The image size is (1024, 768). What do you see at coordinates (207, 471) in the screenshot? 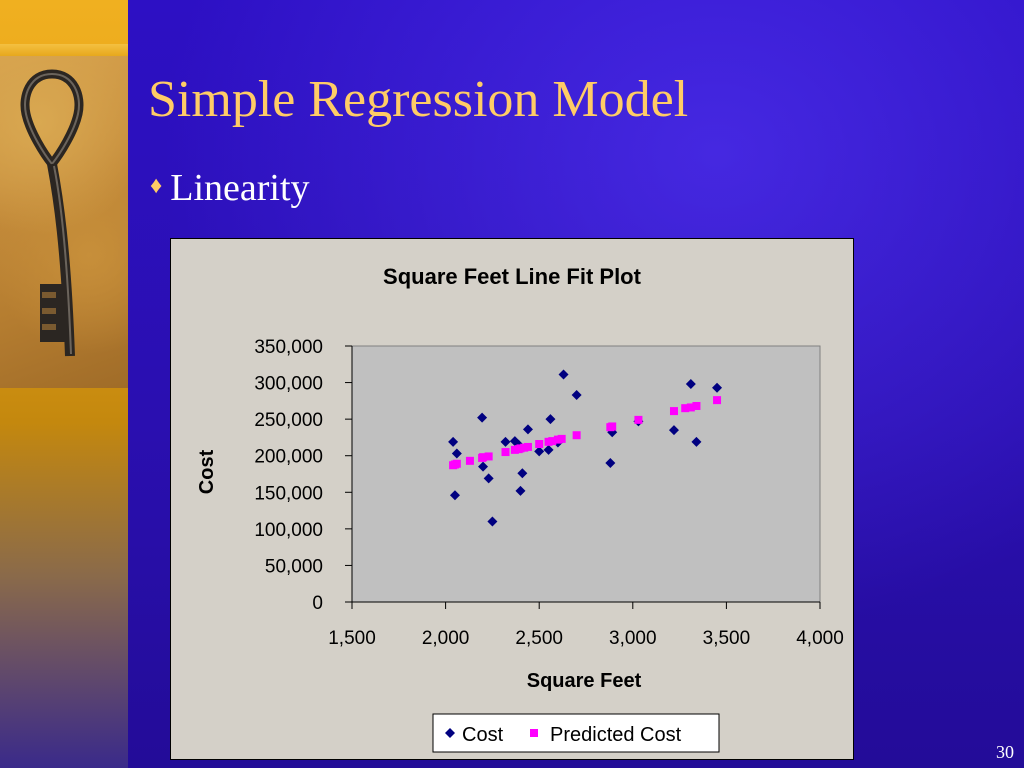
I see `y-axis-label: Cost` at bounding box center [207, 471].